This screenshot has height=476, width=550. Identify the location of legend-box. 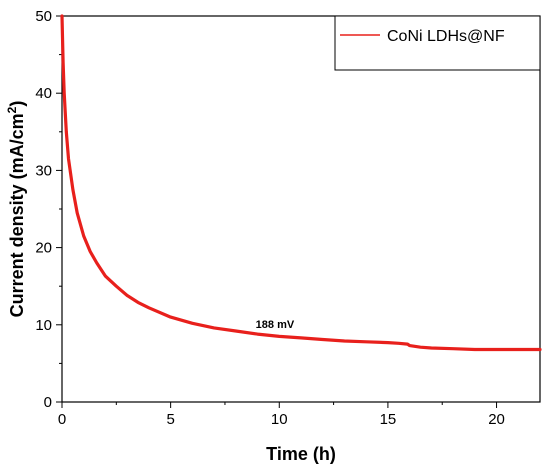
(437, 43).